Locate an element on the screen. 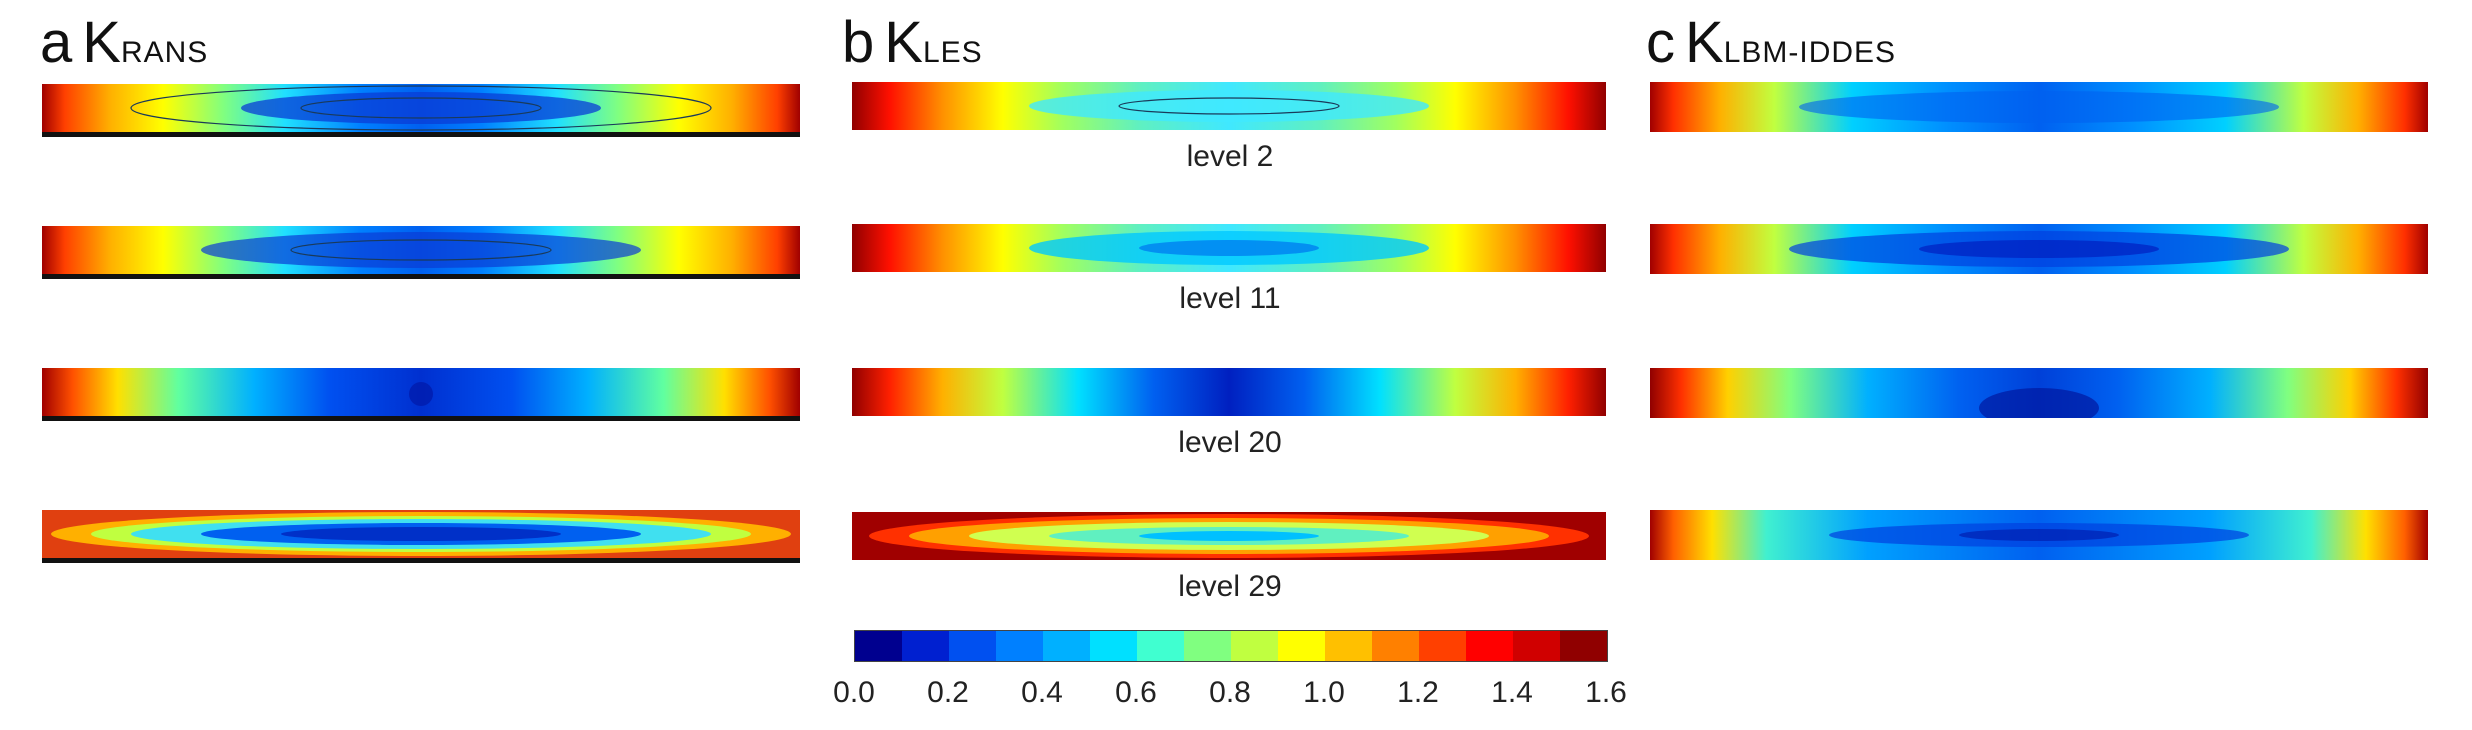  colorbar-tick-label: 0.2 is located at coordinates (948, 692).